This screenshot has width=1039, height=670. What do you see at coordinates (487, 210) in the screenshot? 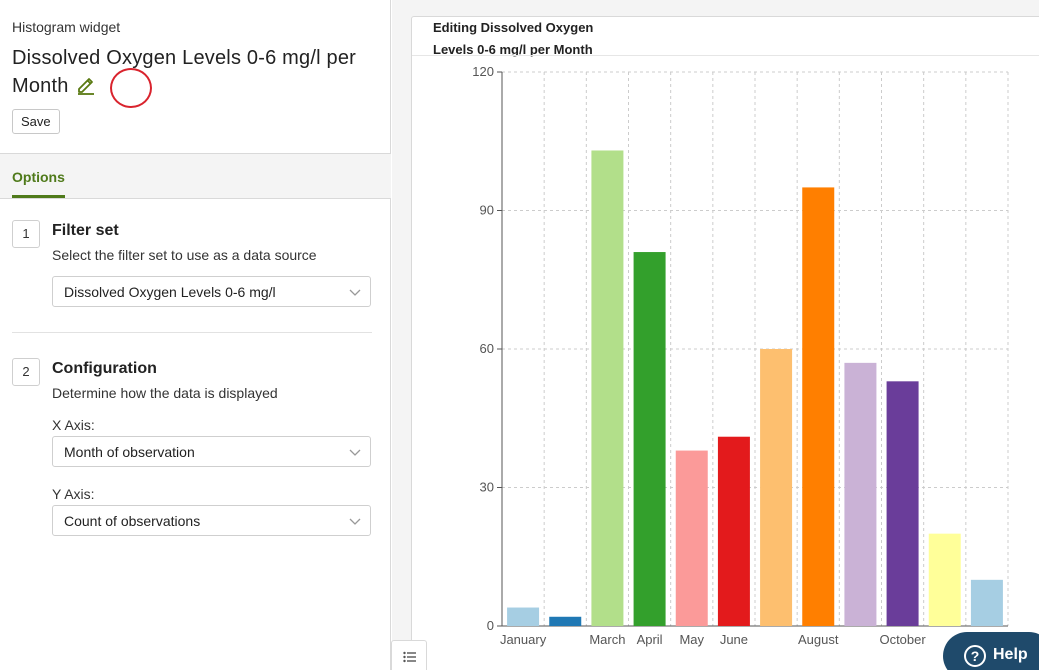
I see `y-tick-label: 90` at bounding box center [487, 210].